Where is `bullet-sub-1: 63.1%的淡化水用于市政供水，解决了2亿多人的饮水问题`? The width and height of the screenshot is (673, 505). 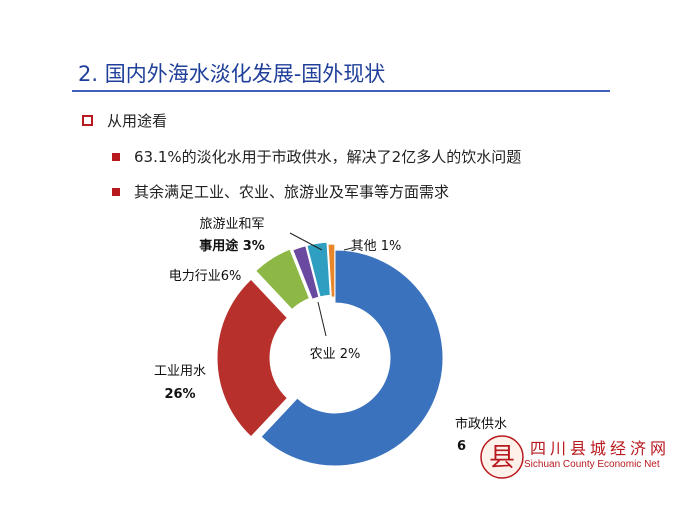
bullet-sub-1: 63.1%的淡化水用于市政供水，解决了2亿多人的饮水问题 is located at coordinates (316, 156).